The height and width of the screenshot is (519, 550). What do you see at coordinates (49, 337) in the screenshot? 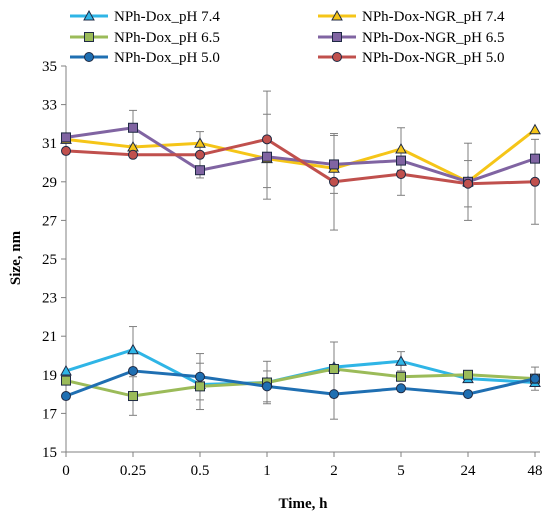
I see `y-tick-label: 21` at bounding box center [49, 337].